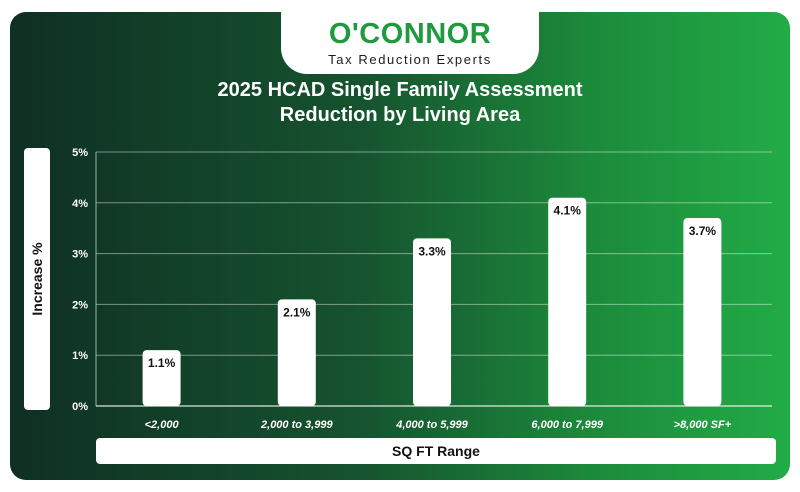  Describe the element at coordinates (703, 231) in the screenshot. I see `bar-data-label: 3.7%` at that location.